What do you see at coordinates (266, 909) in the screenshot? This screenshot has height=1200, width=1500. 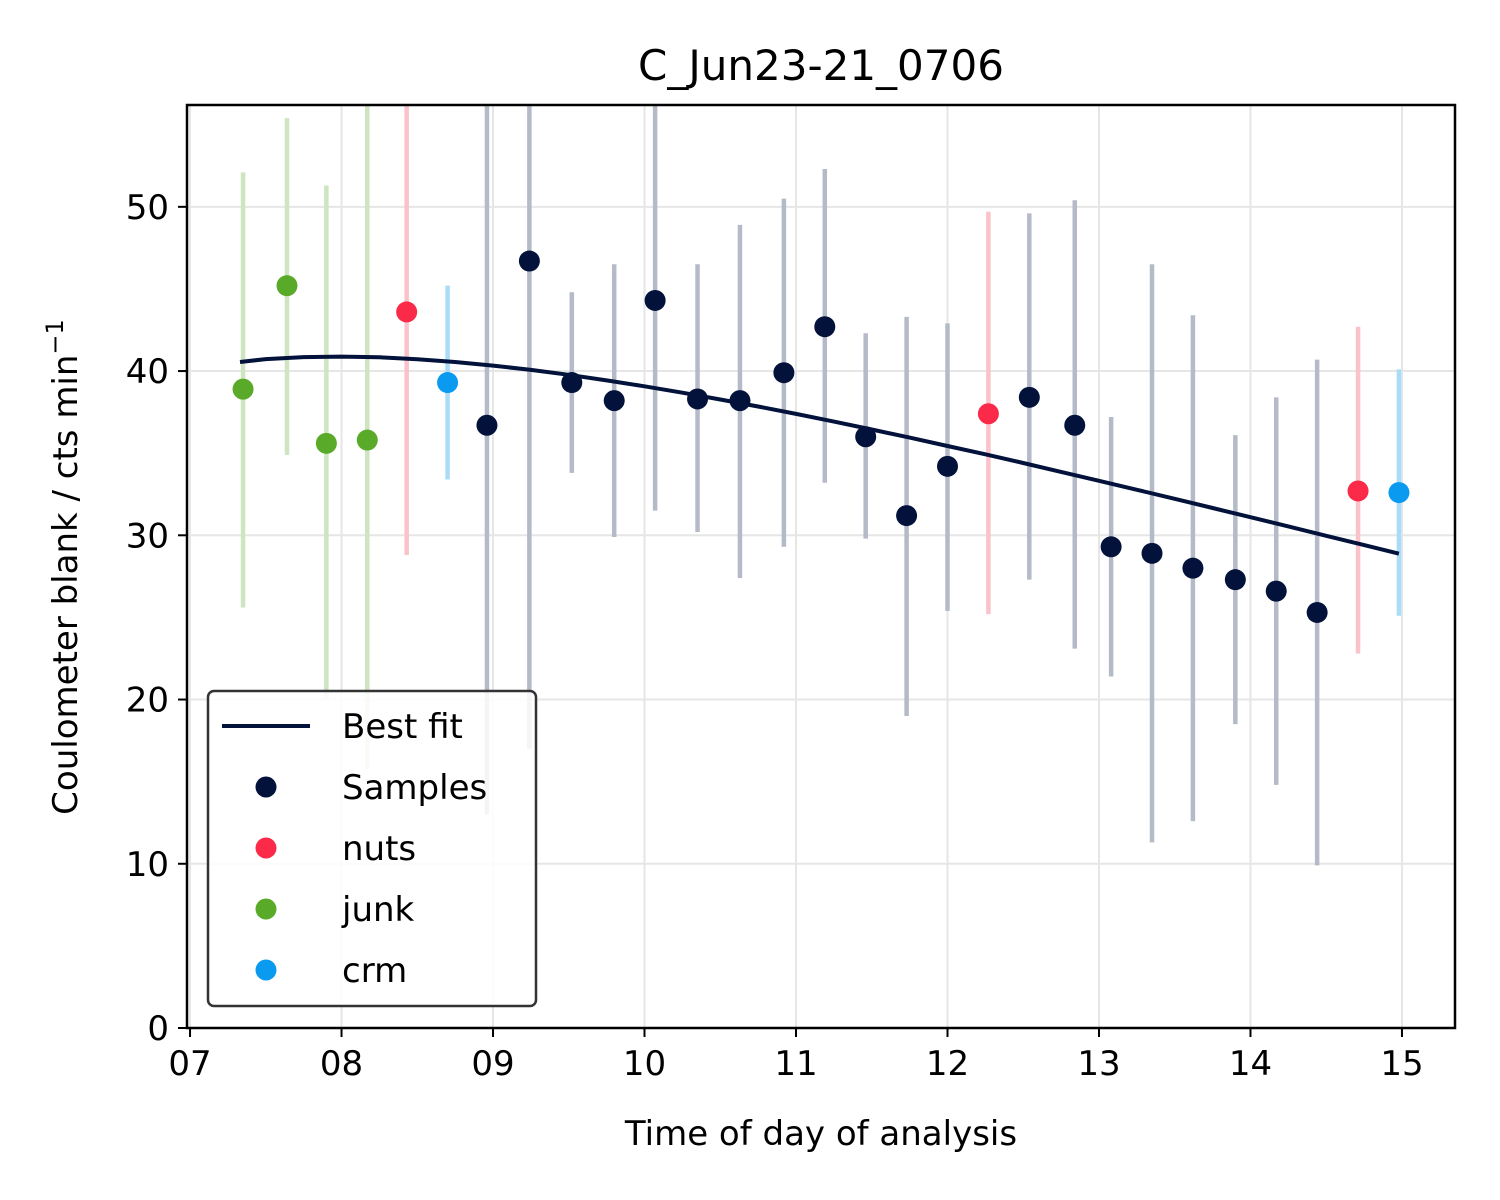 I see `legend-swatch-junk` at bounding box center [266, 909].